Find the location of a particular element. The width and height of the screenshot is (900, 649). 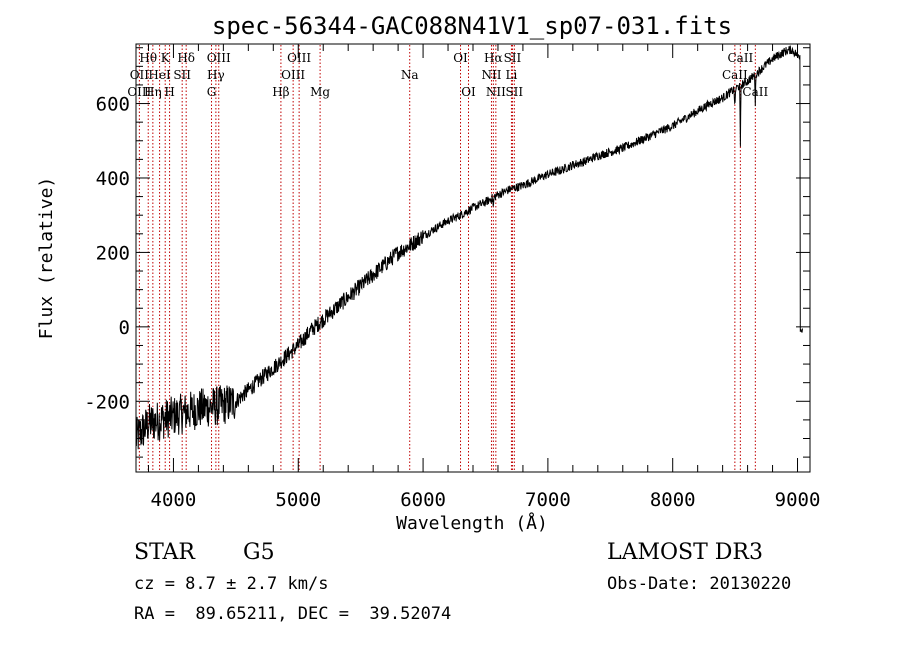

x-tick-label: 5000 is located at coordinates (298, 500).